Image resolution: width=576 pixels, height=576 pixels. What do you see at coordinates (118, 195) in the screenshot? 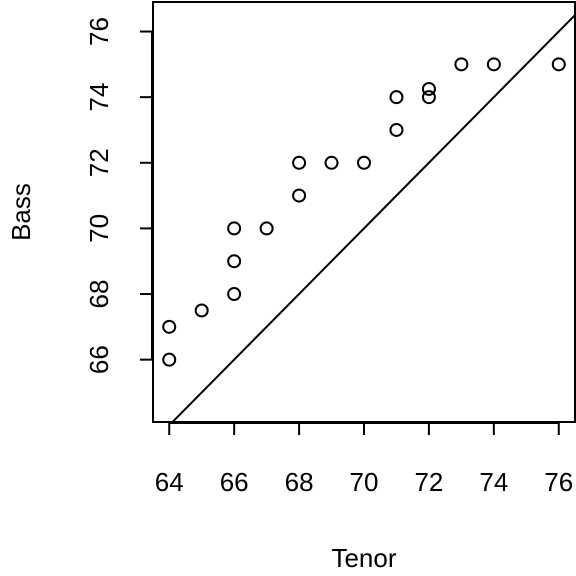
I see `y-axis: 66 68 70 72 74 76` at bounding box center [118, 195].